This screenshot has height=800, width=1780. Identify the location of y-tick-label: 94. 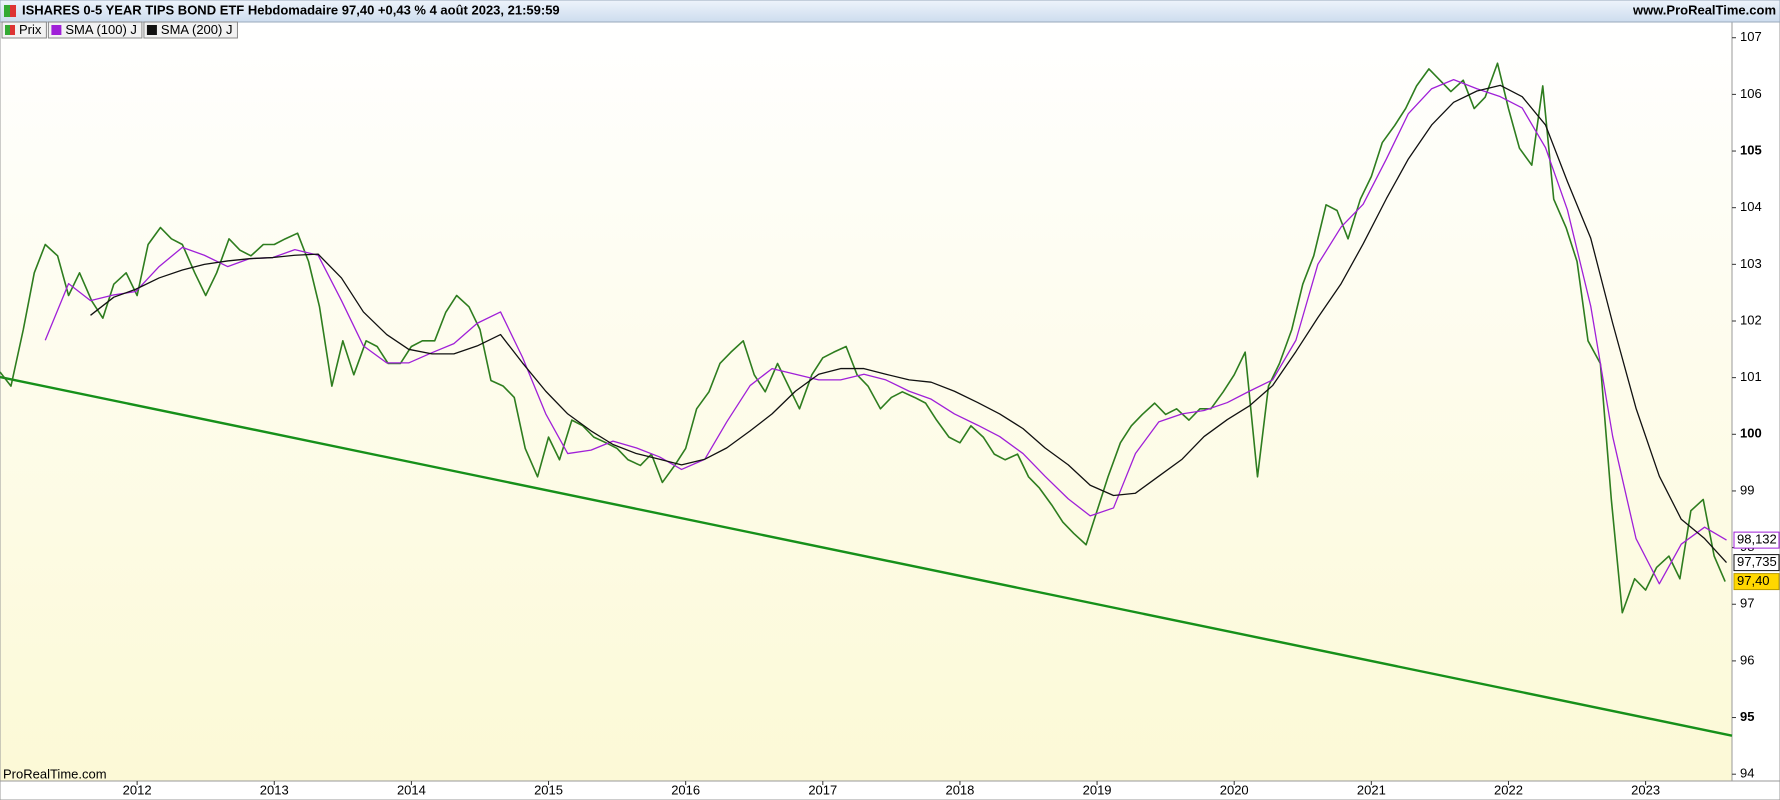
(1747, 773).